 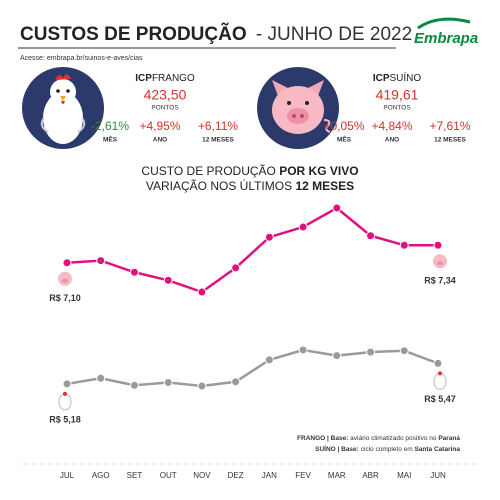 I want to click on chart-title: CUSTO DE PRODUÇÃO POR KG VIVO, so click(x=249, y=171).